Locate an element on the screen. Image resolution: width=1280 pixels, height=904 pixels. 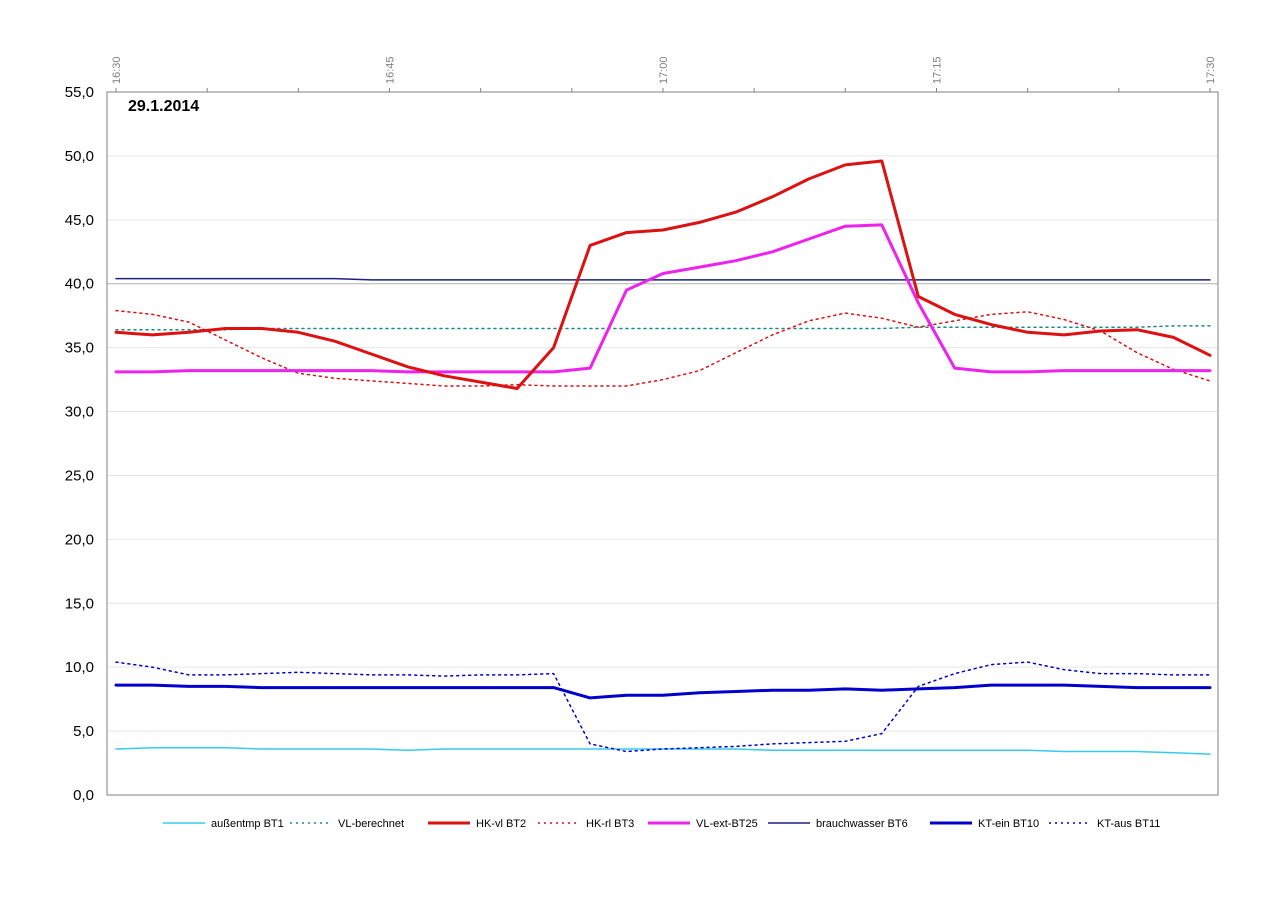
y-tick-label: 0,0 is located at coordinates (83, 795).